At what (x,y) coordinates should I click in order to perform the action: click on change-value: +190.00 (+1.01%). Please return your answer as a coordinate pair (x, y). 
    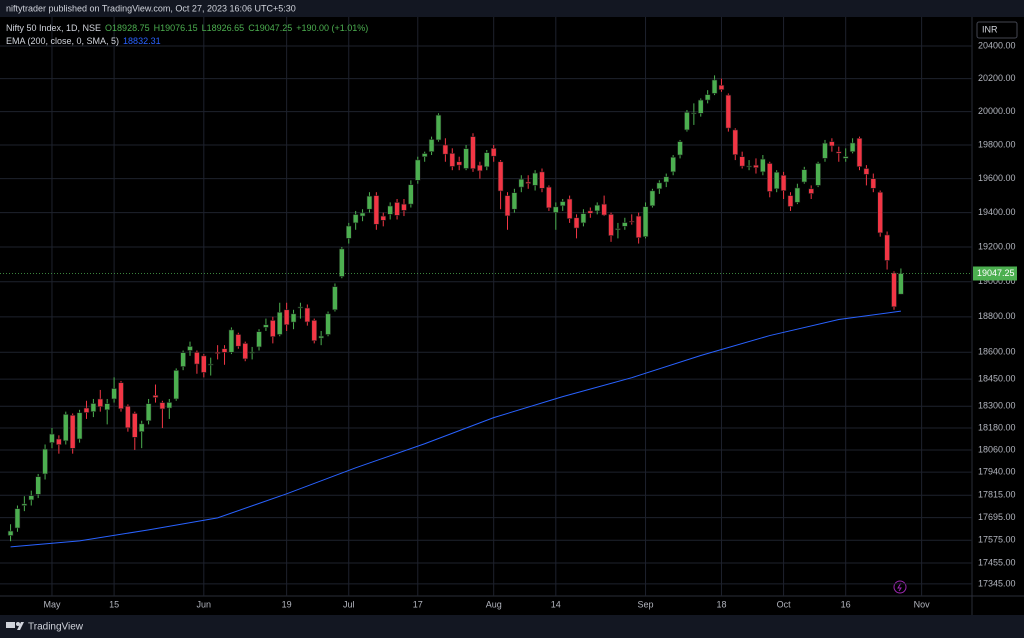
    Looking at the image, I should click on (332, 28).